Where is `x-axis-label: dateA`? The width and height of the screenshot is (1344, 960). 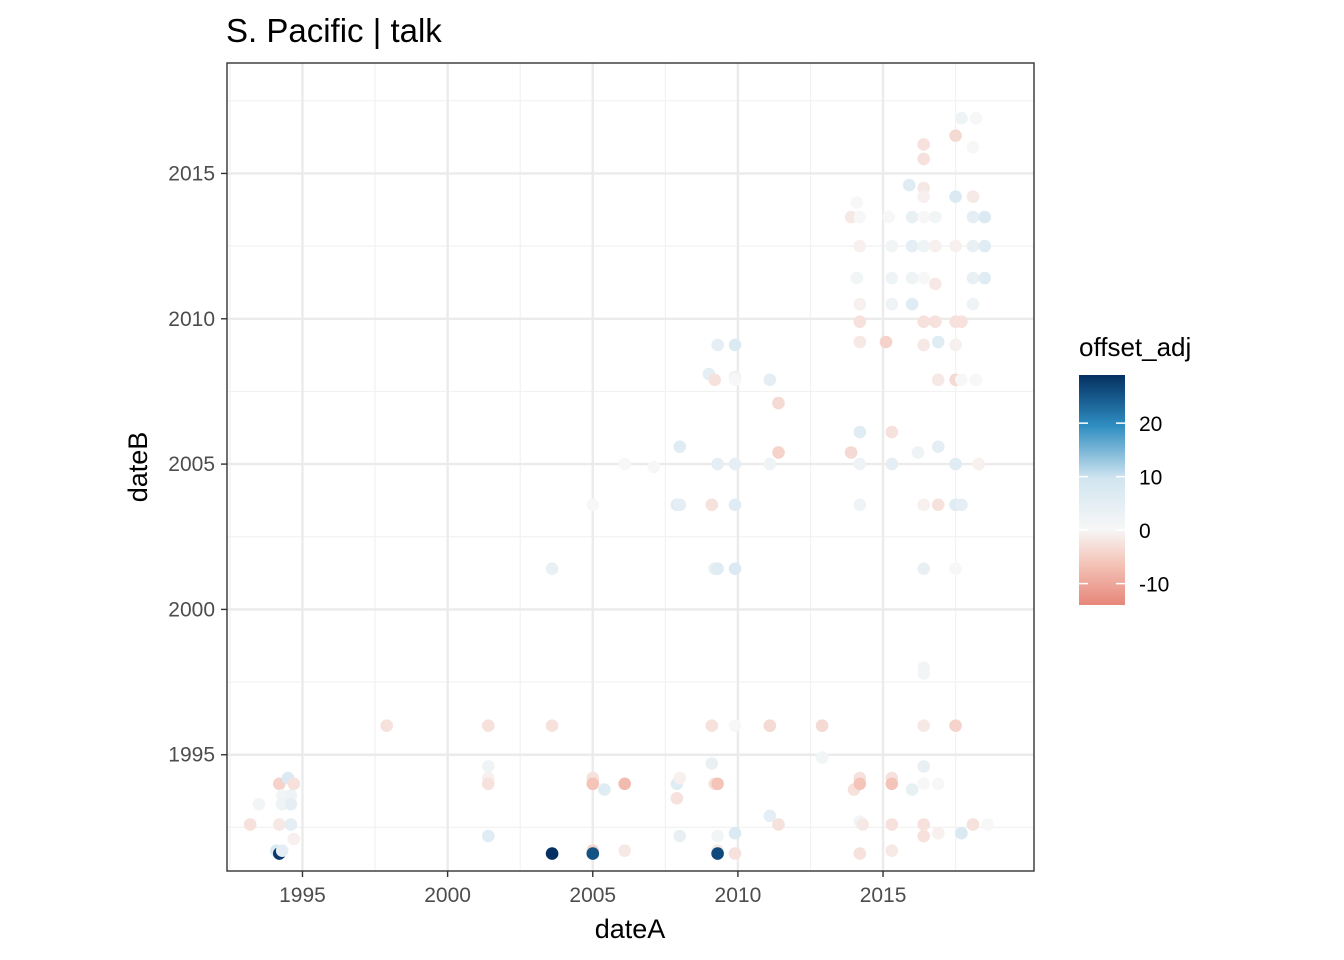 x-axis-label: dateA is located at coordinates (630, 929).